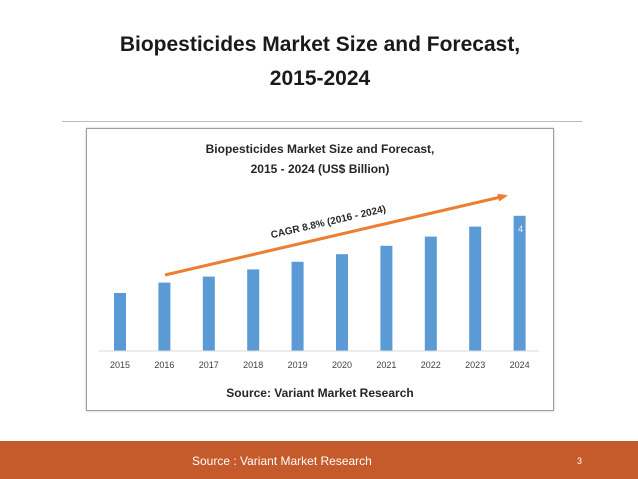 The height and width of the screenshot is (479, 638). I want to click on x-tick-label-2016: 2016, so click(164, 365).